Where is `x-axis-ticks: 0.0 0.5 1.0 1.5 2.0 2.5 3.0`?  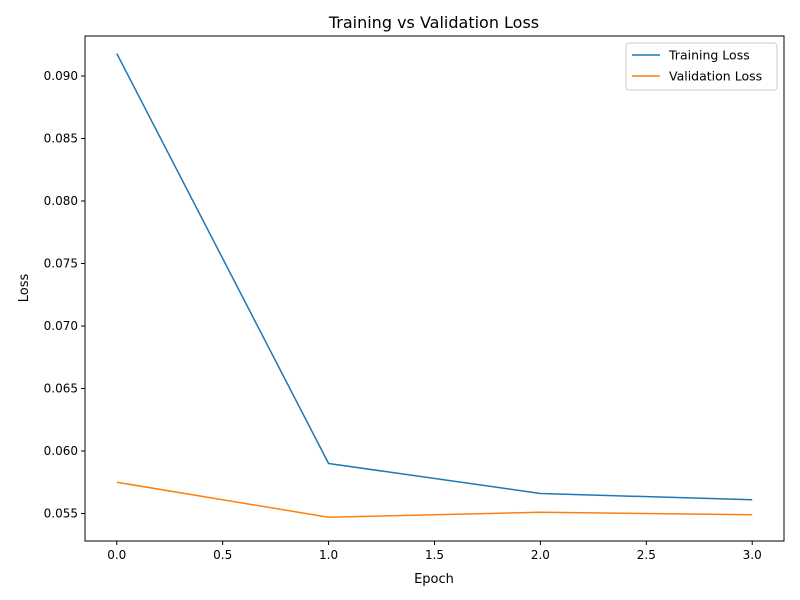 x-axis-ticks: 0.0 0.5 1.0 1.5 2.0 2.5 3.0 is located at coordinates (434, 551).